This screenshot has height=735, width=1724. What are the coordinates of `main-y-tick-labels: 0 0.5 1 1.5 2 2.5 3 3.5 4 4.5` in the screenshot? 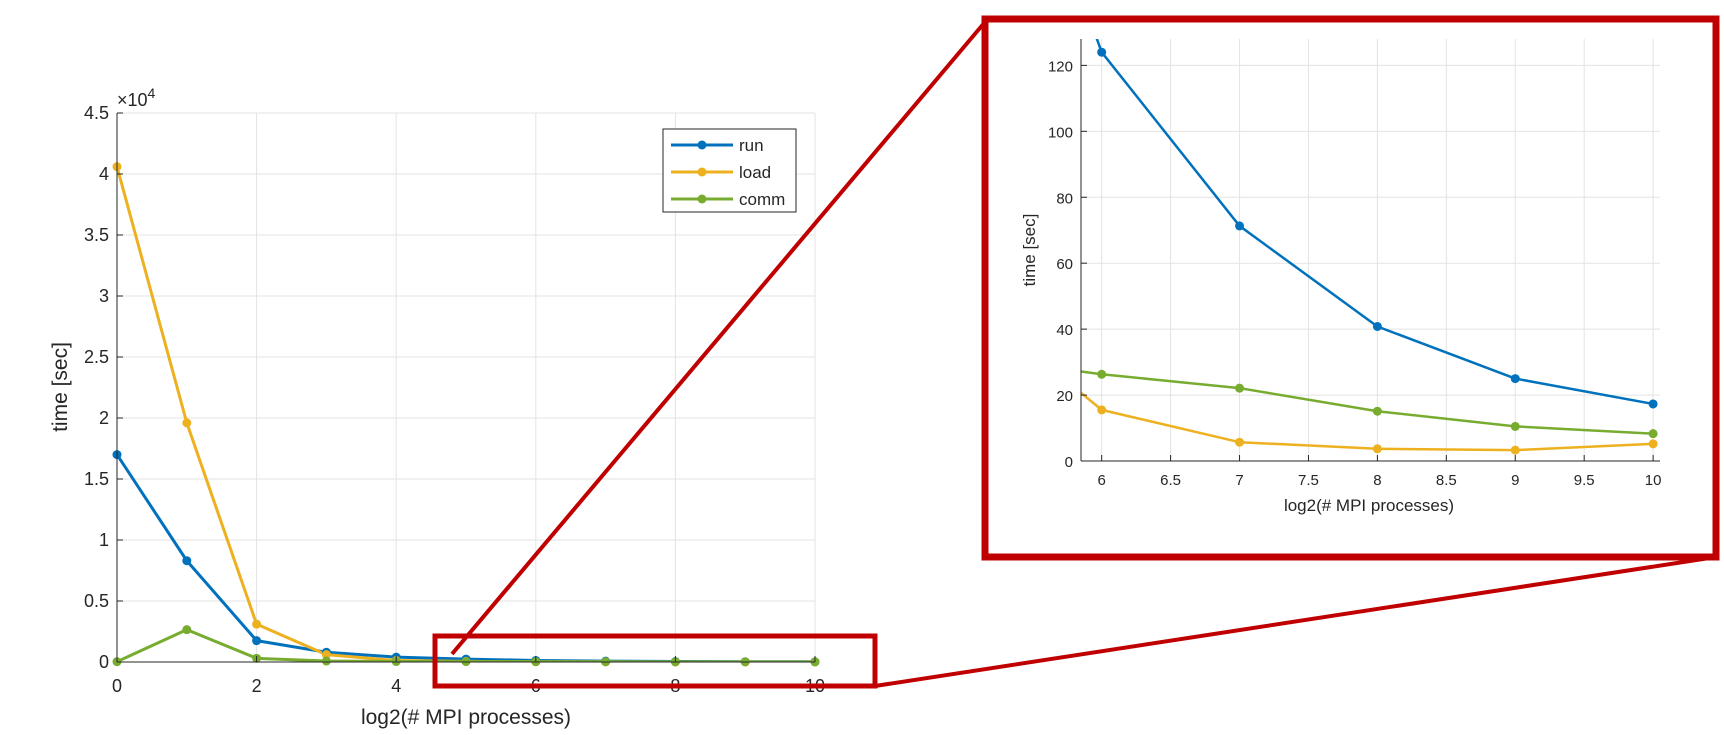 It's located at (96, 387).